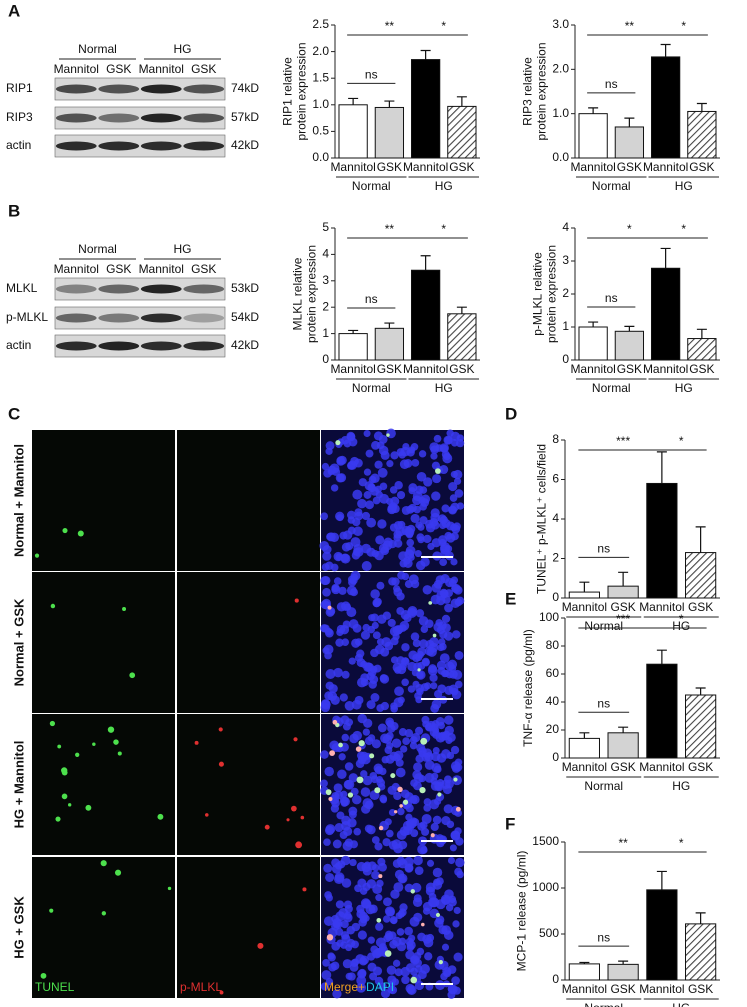  Describe the element at coordinates (18, 500) in the screenshot. I see `image-row-label: Normal + Mannitol` at that location.